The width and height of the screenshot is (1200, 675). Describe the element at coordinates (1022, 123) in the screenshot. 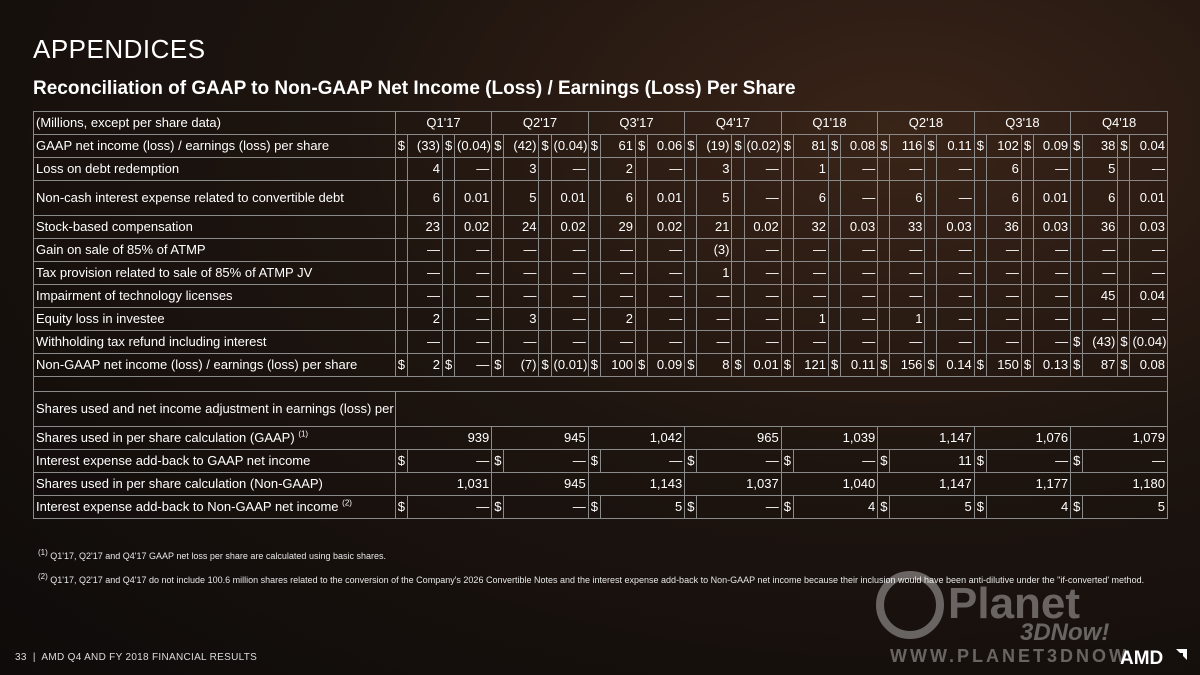

I see `quarter-header: Q3'18` at that location.